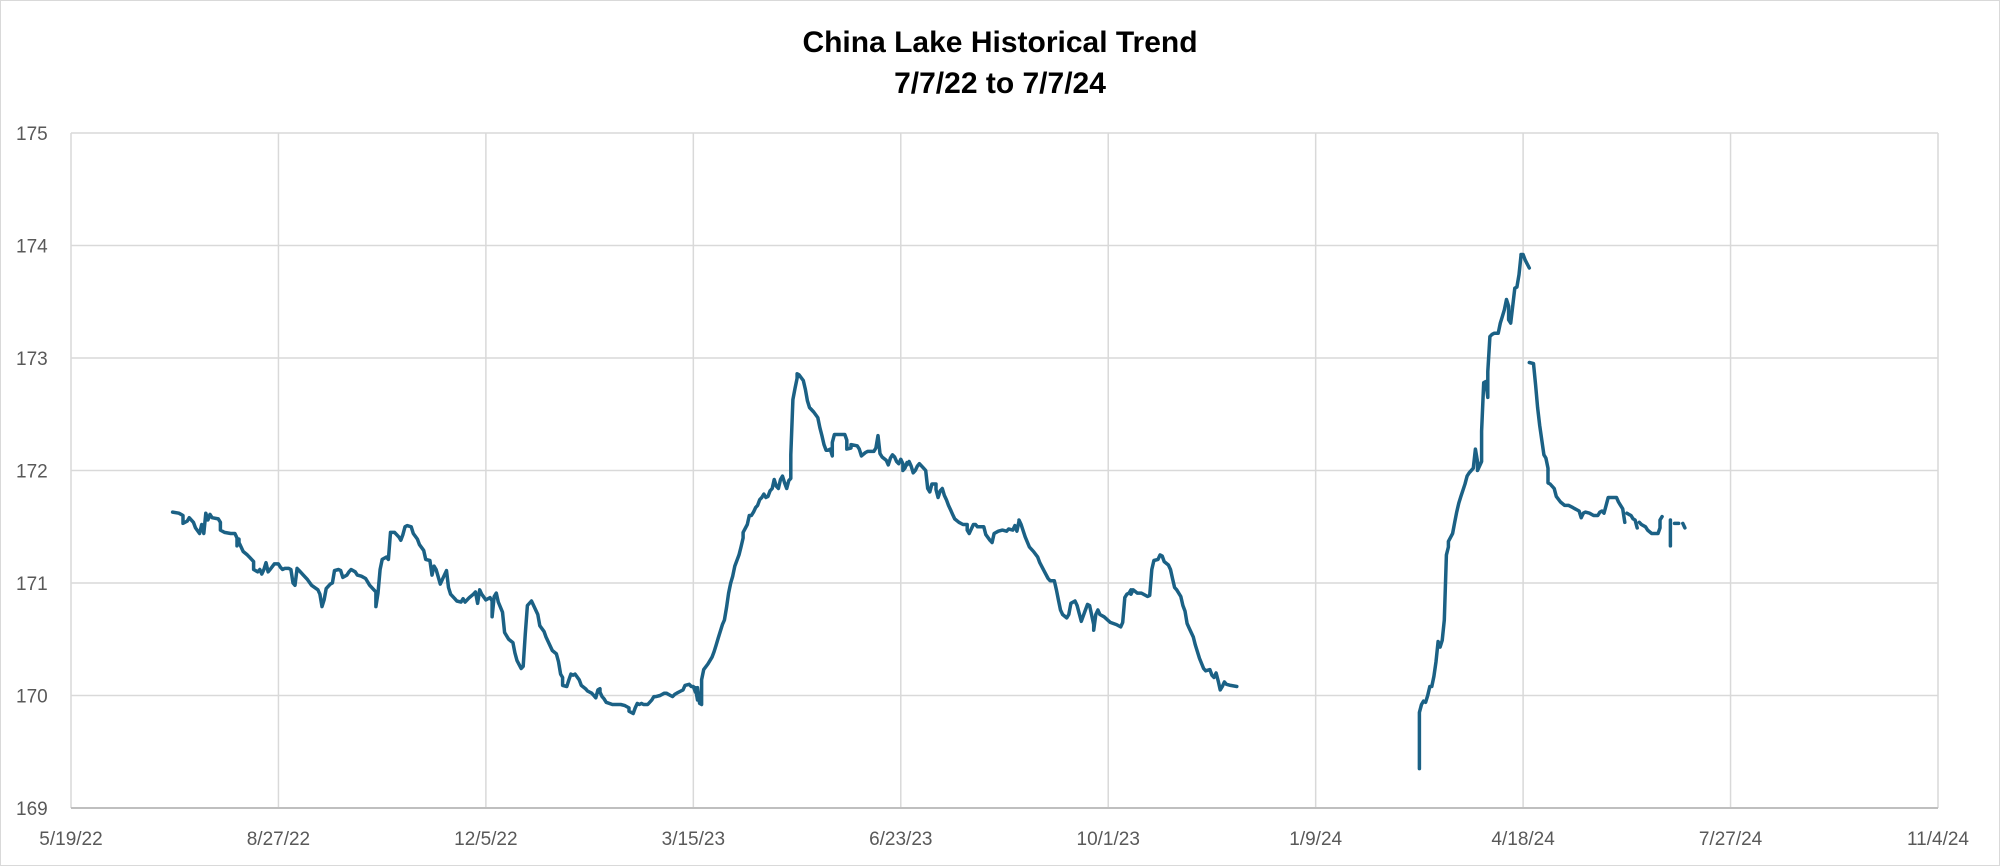  What do you see at coordinates (32, 359) in the screenshot?
I see `y-tick-label: 173` at bounding box center [32, 359].